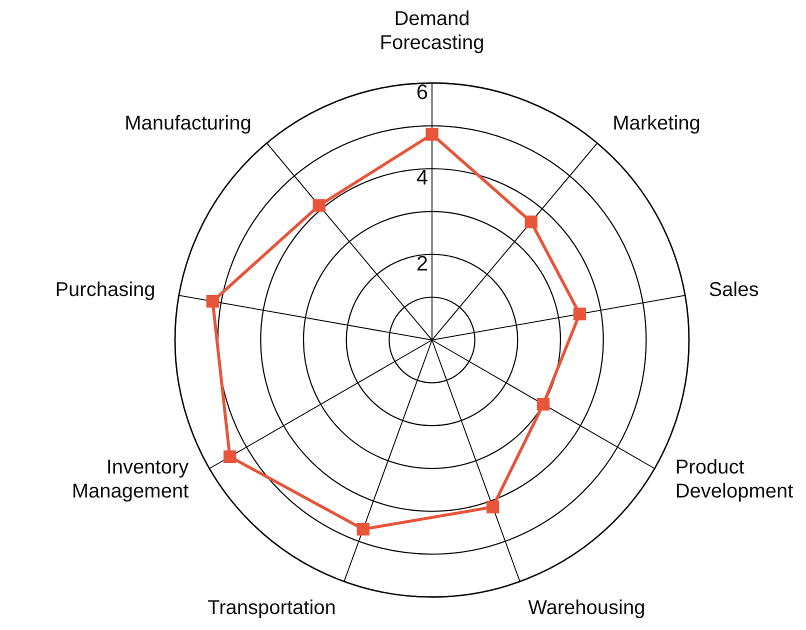 Image resolution: width=806 pixels, height=630 pixels. I want to click on spoke-label: Marketing, so click(656, 123).